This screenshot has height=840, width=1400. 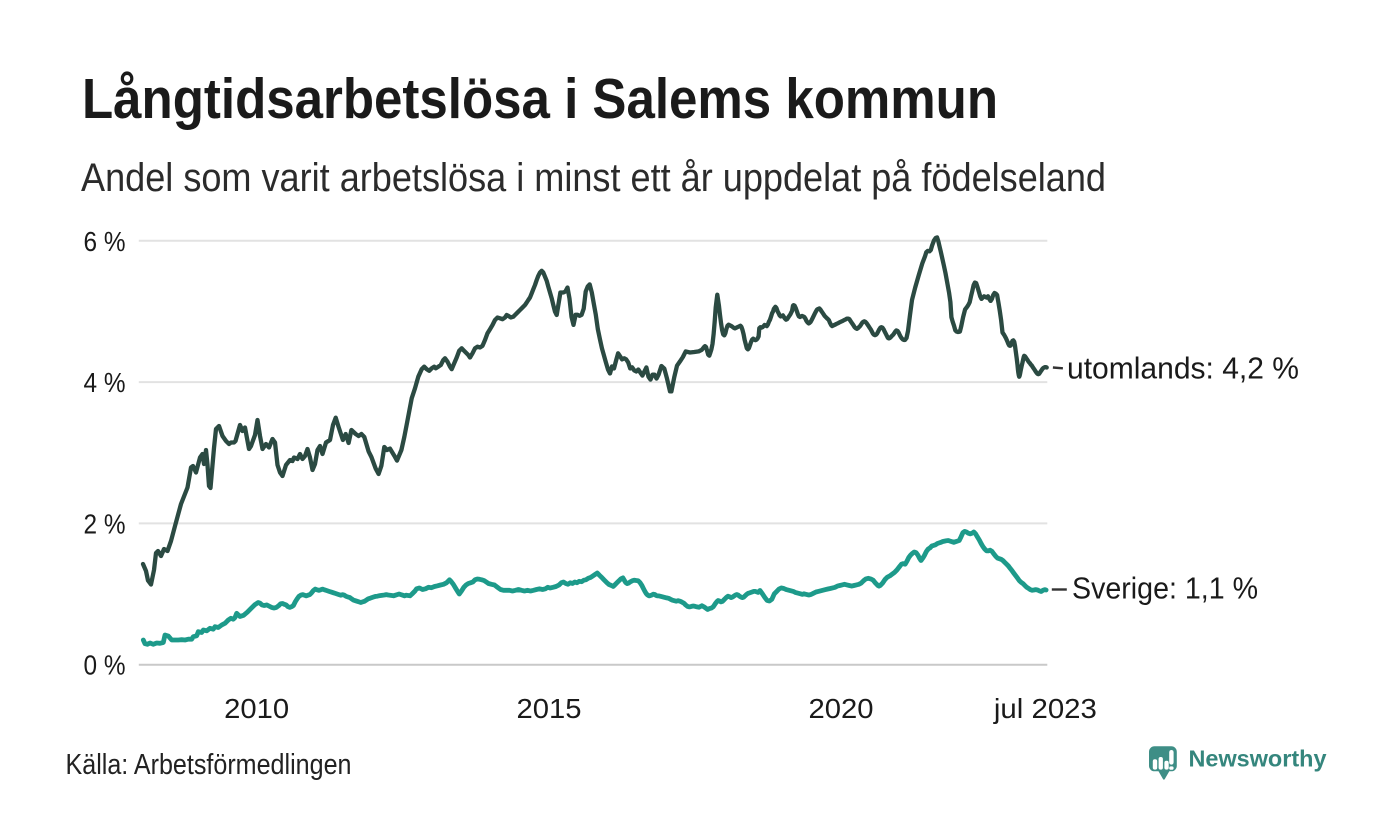 What do you see at coordinates (1183, 368) in the screenshot?
I see `svg-text: utomlands: 4,2 %` at bounding box center [1183, 368].